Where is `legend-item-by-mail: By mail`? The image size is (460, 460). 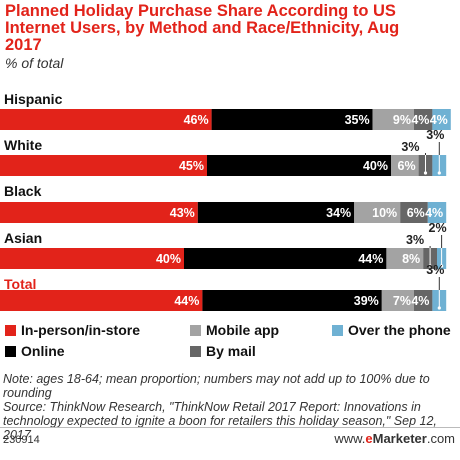 legend-item-by-mail: By mail is located at coordinates (223, 351).